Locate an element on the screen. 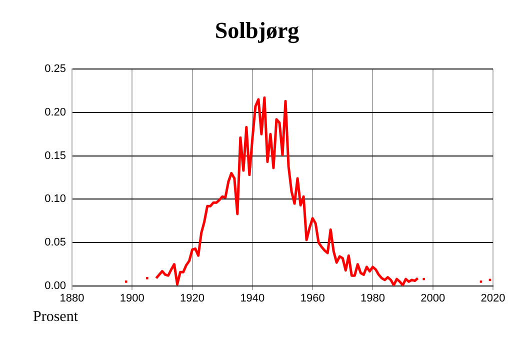 The width and height of the screenshot is (514, 343). x-tick-label: 2020 is located at coordinates (493, 298).